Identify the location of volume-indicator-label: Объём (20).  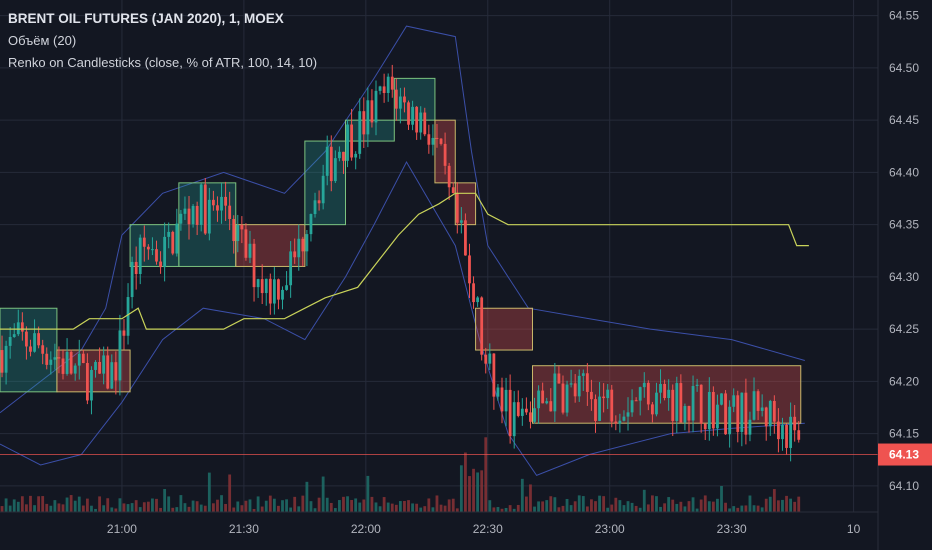
(42, 40).